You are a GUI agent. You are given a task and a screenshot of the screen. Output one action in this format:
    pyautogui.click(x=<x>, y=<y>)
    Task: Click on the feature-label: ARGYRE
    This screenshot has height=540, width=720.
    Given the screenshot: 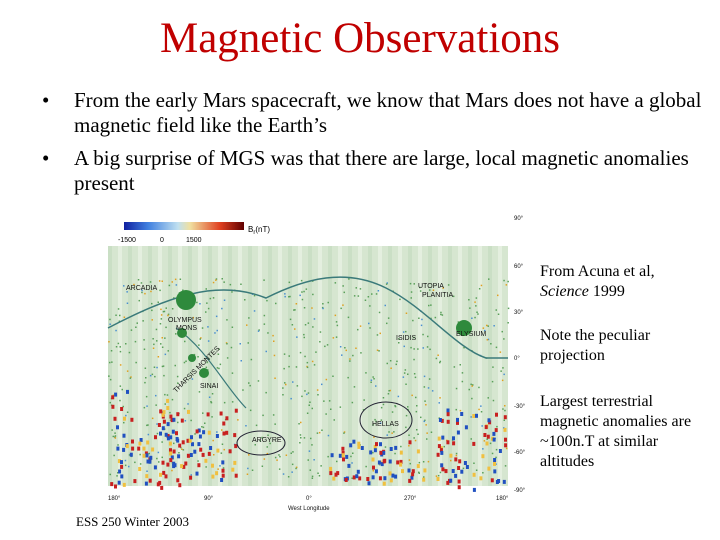 What is the action you would take?
    pyautogui.click(x=267, y=440)
    